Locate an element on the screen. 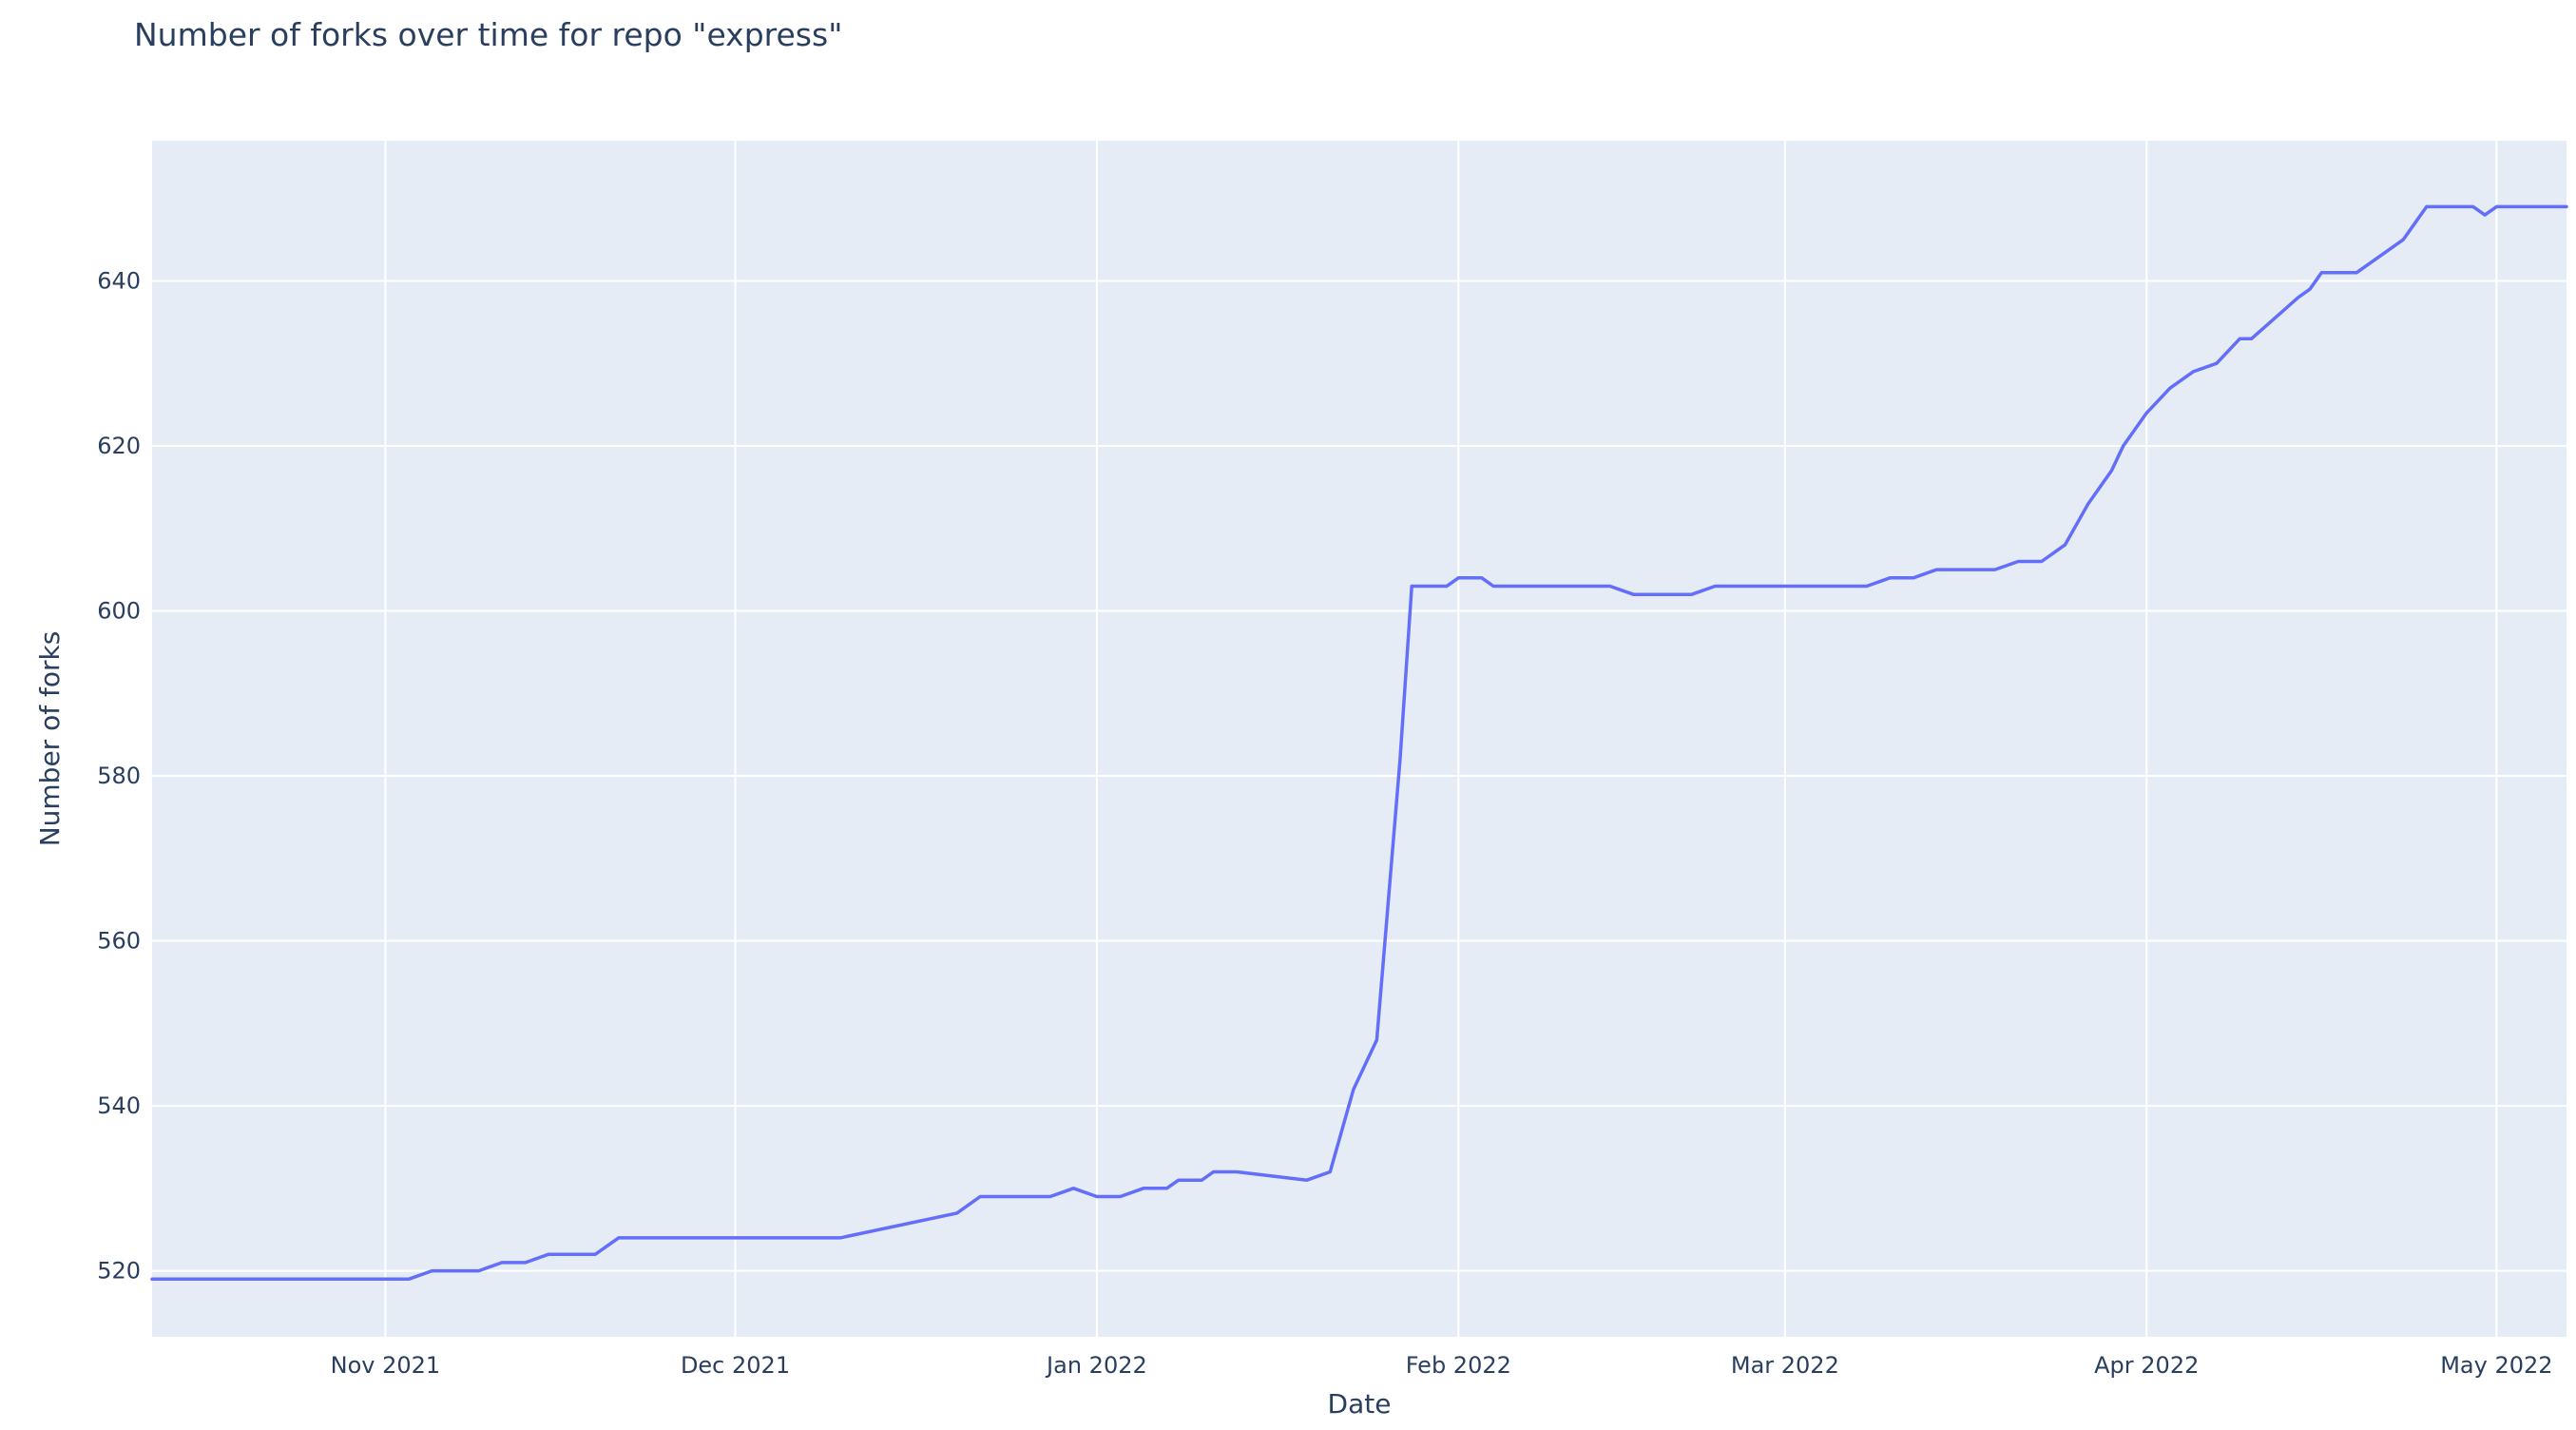  x-tick-label: May 2022 is located at coordinates (2496, 1365).